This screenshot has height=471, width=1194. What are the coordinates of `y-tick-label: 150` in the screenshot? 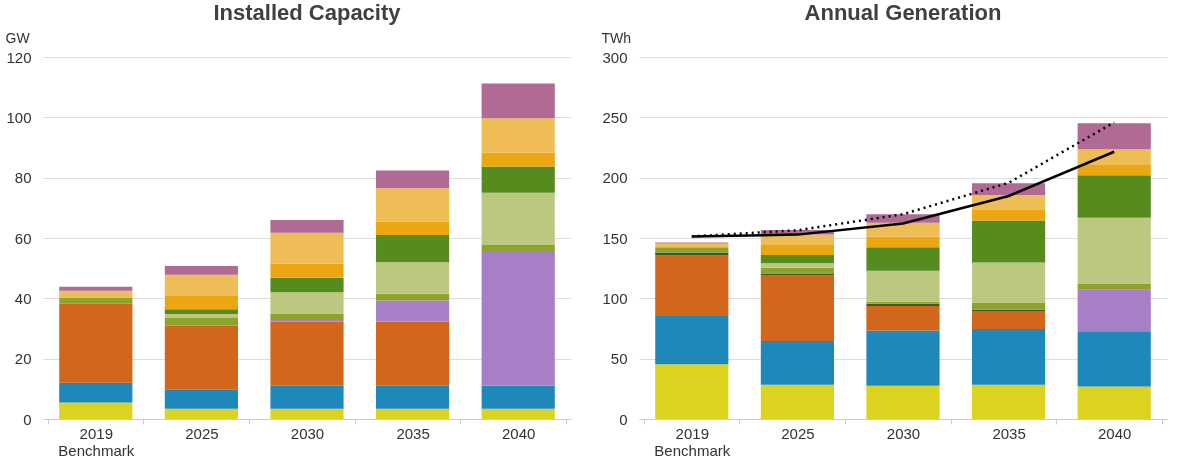 It's located at (615, 238).